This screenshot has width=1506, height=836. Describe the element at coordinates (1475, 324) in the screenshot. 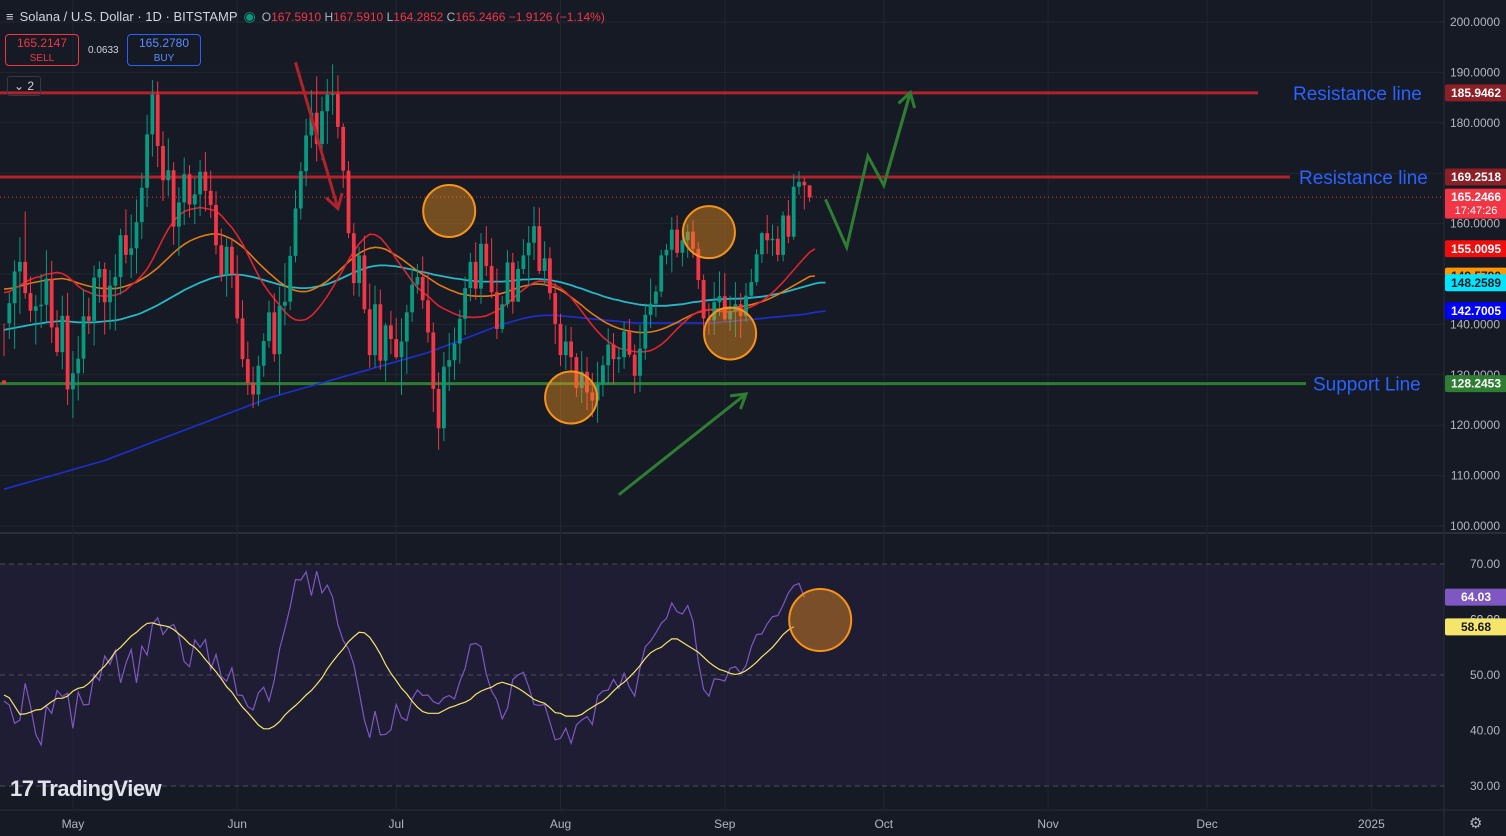

I see `y-tick-label: 140.0000` at that location.